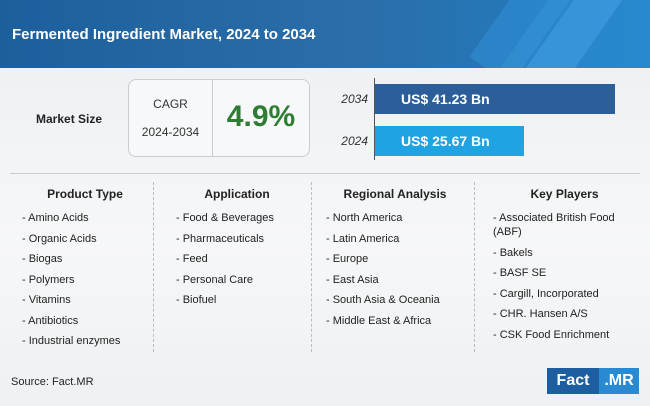 The image size is (650, 406). I want to click on cagr-box: CAGR 2024-2034 4.9%, so click(219, 118).